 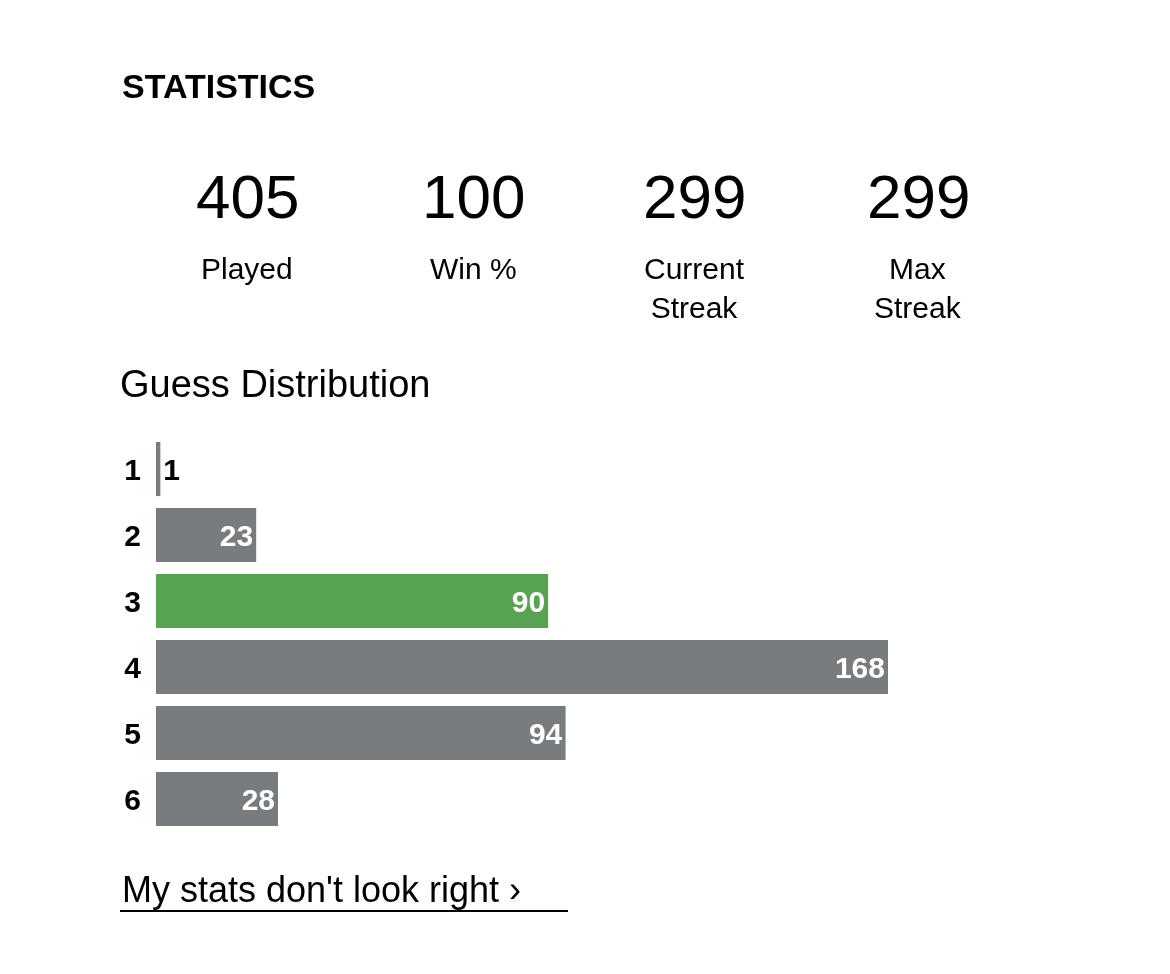 I want to click on y-tick-label: 6, so click(x=132, y=799).